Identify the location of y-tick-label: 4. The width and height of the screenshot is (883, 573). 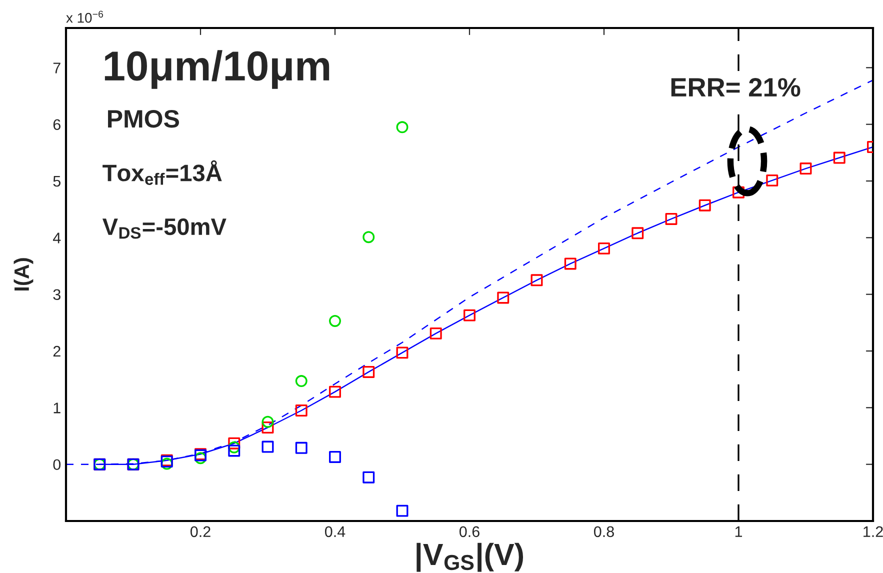
(56, 238).